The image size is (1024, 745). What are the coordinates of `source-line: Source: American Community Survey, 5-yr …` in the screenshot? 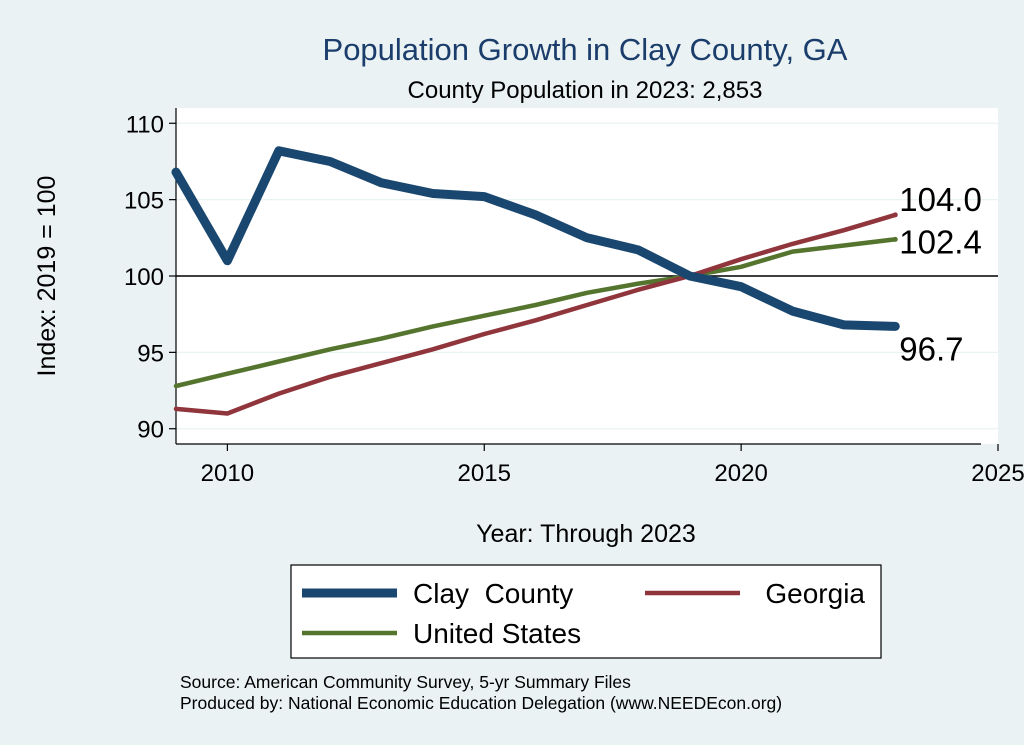 It's located at (405, 682).